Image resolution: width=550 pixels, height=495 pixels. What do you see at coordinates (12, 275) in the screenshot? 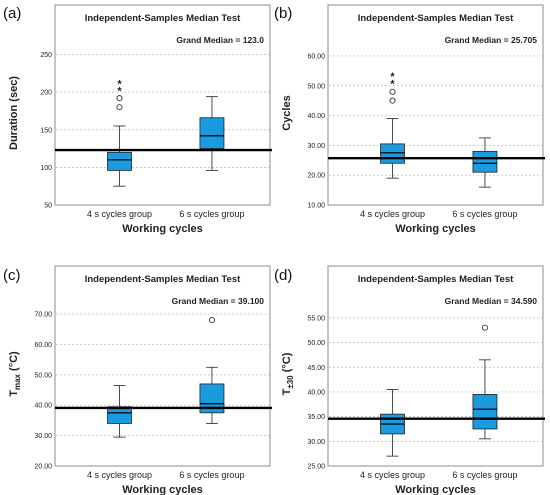
I see `panel-letter: (c)` at bounding box center [12, 275].